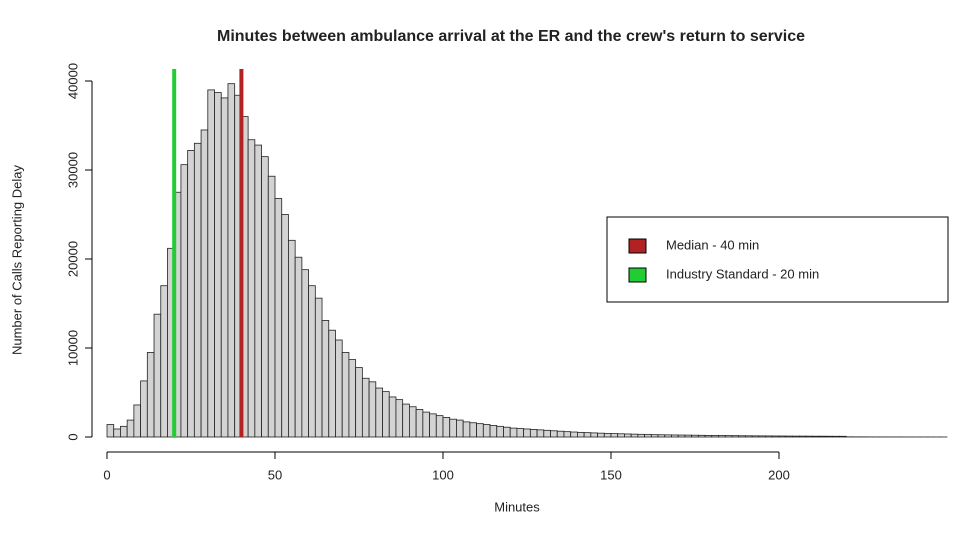  I want to click on legend-box, so click(777, 259).